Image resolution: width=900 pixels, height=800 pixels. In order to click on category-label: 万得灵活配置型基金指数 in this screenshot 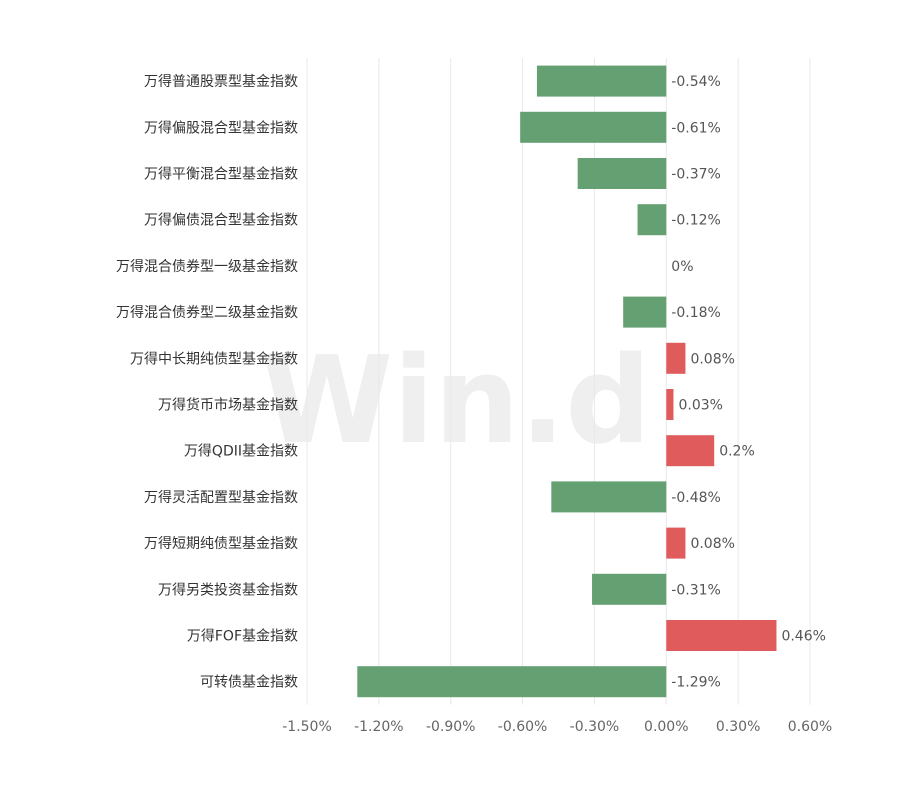, I will do `click(221, 497)`.